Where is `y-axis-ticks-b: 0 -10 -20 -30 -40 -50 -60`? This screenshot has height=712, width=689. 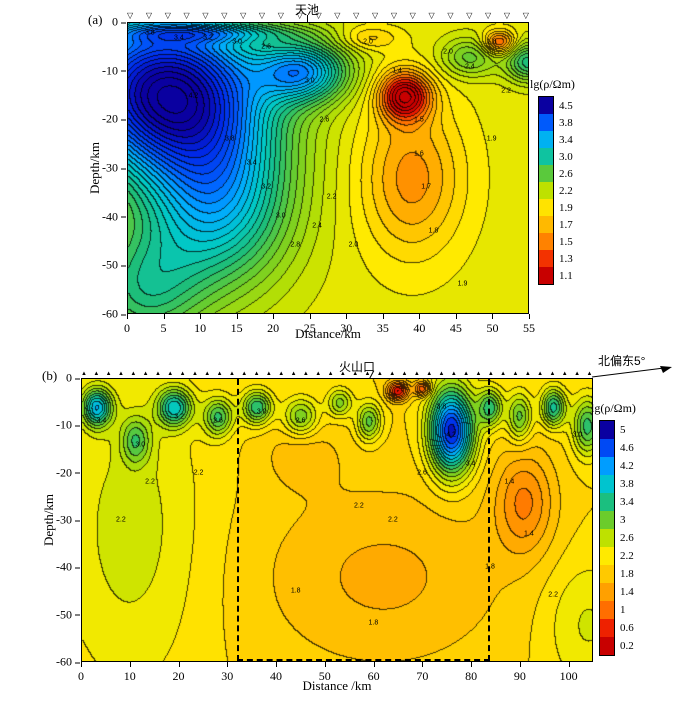 y-axis-ticks-b: 0 -10 -20 -30 -40 -50 -60 is located at coordinates (63, 520).